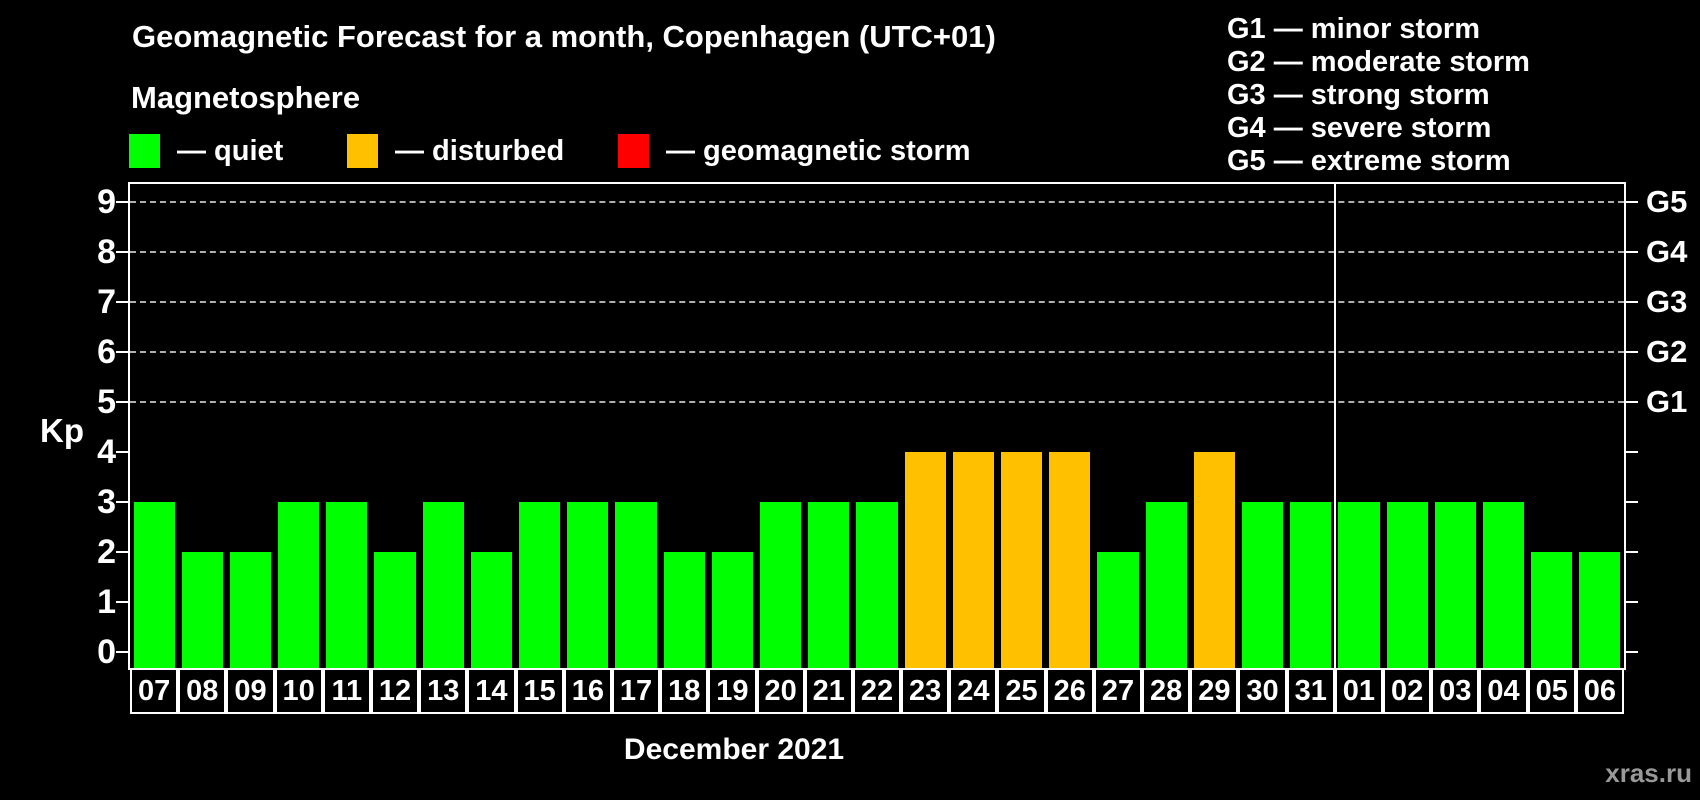 Image resolution: width=1700 pixels, height=800 pixels. I want to click on legend-item-disturbed: — disturbed, so click(455, 151).